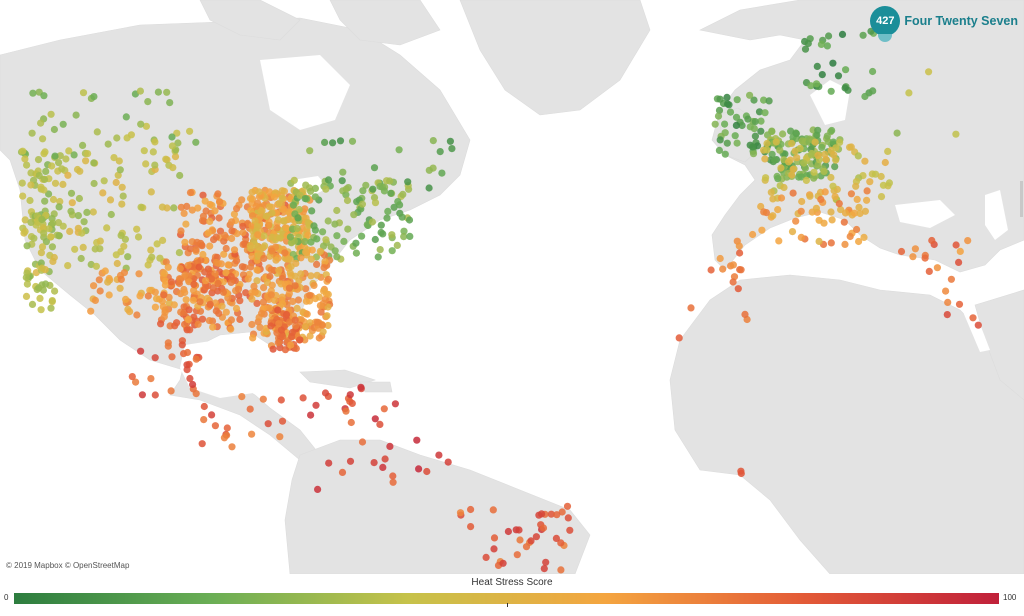 The width and height of the screenshot is (1024, 616). I want to click on heat-stress-point-eastern-mediterranean, so click(951, 279).